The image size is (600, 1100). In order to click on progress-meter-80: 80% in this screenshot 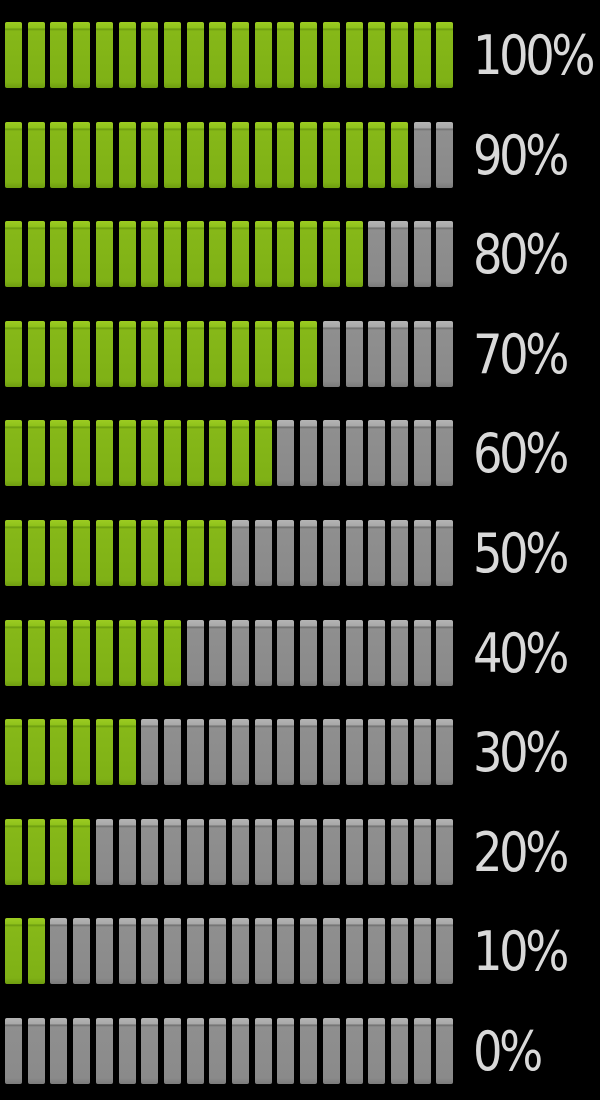, I will do `click(300, 255)`.